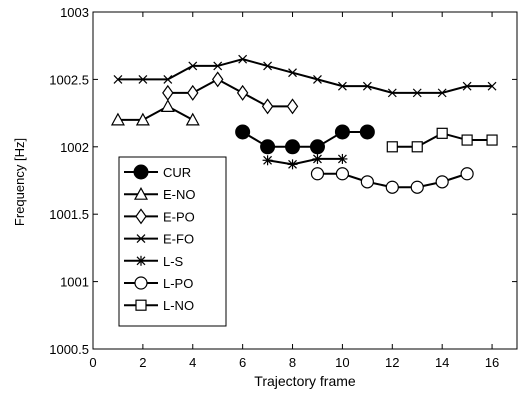 The height and width of the screenshot is (399, 526). What do you see at coordinates (230, 93) in the screenshot?
I see `series-e-po` at bounding box center [230, 93].